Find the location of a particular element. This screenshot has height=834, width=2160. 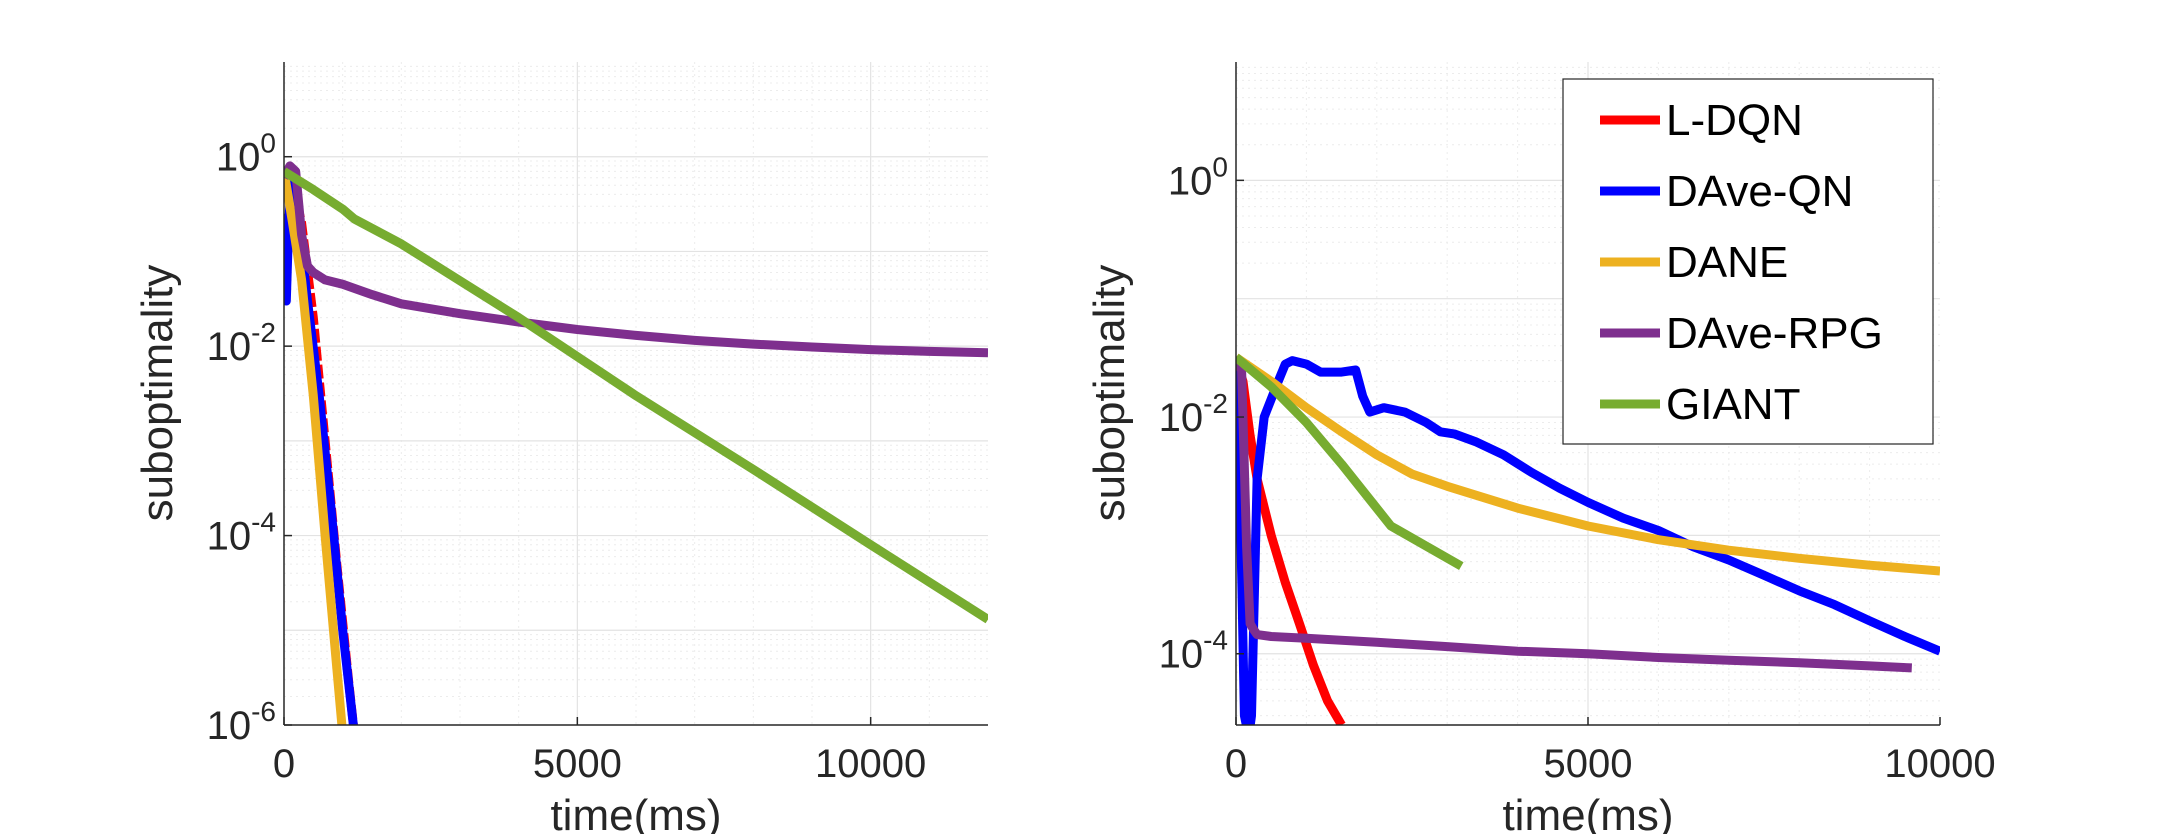

legend-label-dave-rpg: DAve-RPG is located at coordinates (1774, 333).